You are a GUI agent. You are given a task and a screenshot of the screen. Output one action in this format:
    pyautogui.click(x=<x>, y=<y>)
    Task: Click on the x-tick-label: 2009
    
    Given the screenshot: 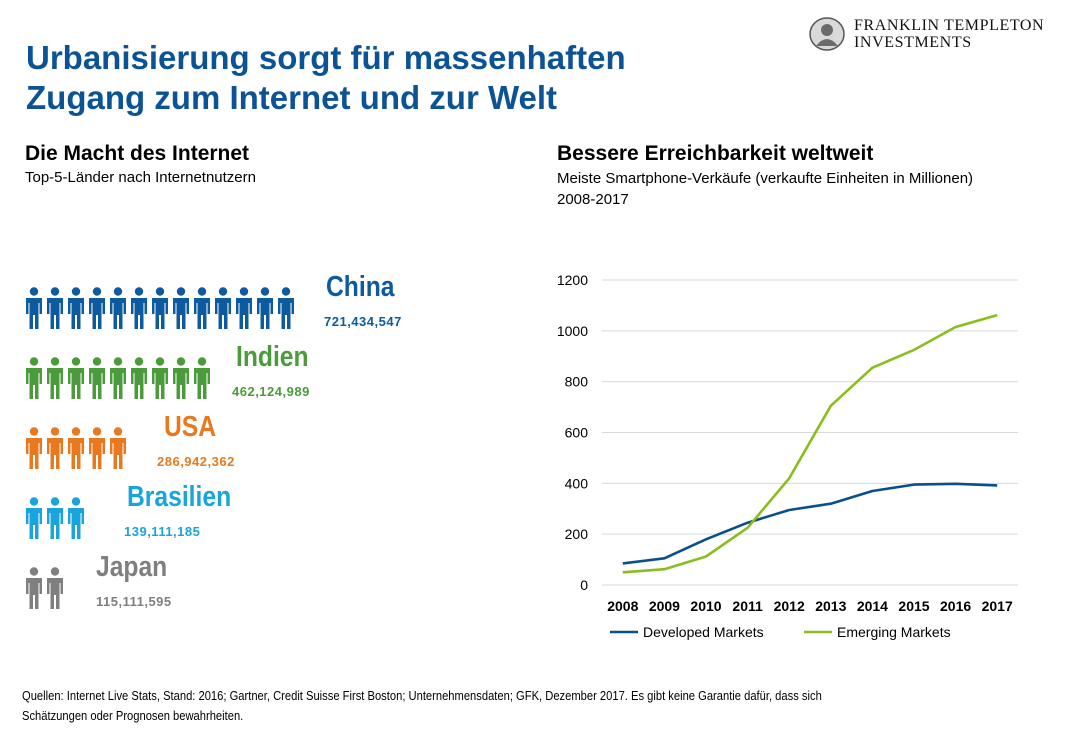 What is the action you would take?
    pyautogui.click(x=664, y=606)
    